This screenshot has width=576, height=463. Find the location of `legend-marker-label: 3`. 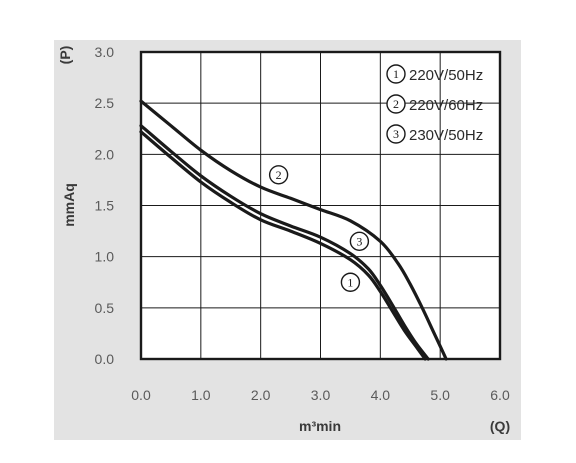

legend-marker-label: 3 is located at coordinates (396, 134).